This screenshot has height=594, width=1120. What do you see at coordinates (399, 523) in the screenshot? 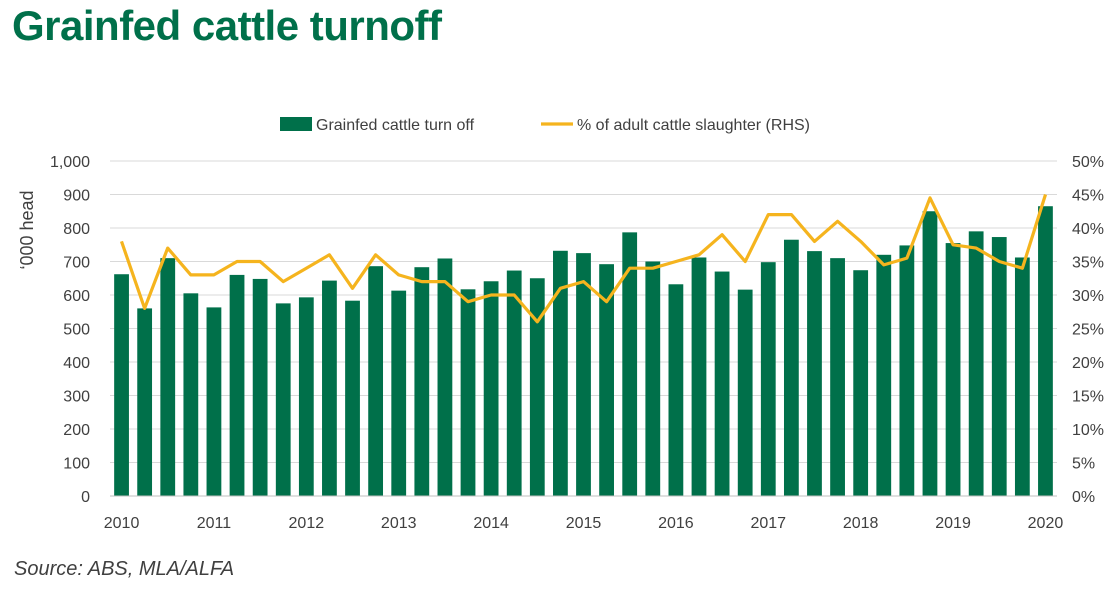
I see `x-tick-label: 2013` at bounding box center [399, 523].